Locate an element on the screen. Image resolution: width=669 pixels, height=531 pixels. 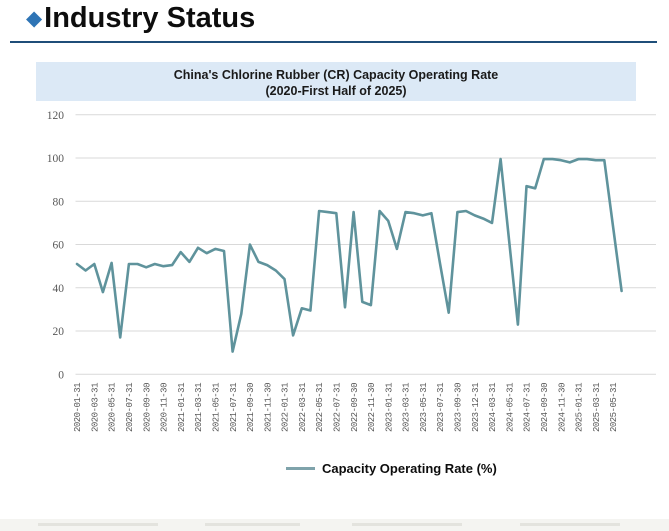
x-tick-label: 2022-05-31 is located at coordinates (320, 407).